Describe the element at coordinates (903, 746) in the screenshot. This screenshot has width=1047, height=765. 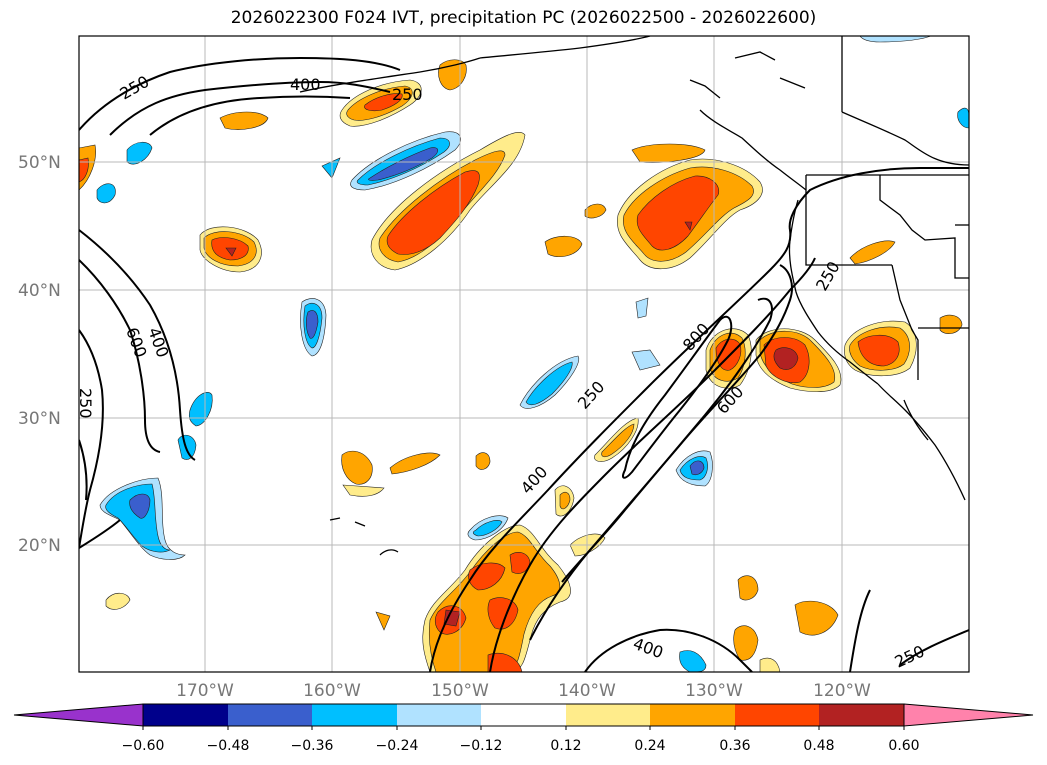
I see `svg-text: 0.60` at that location.